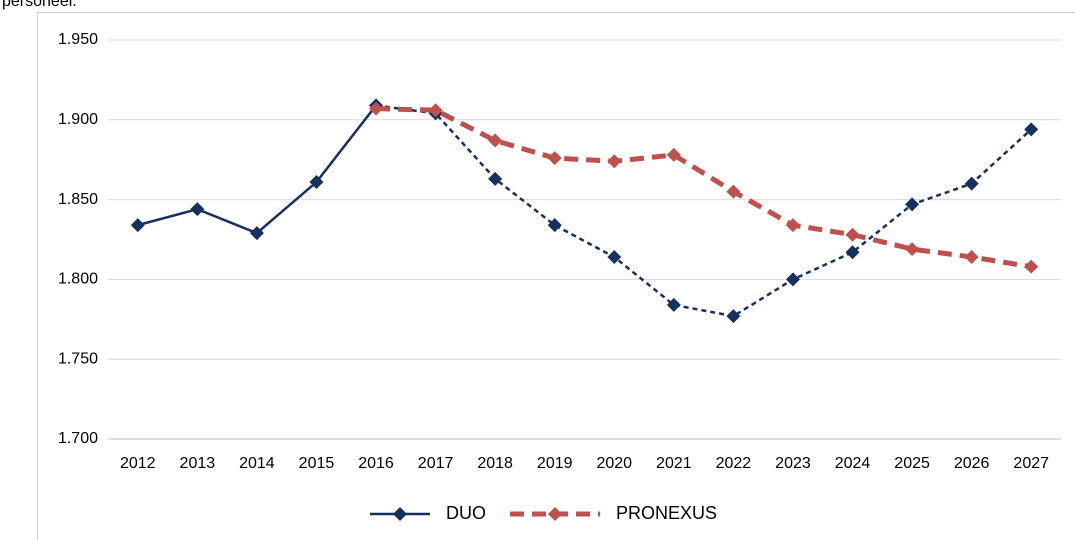  What do you see at coordinates (972, 463) in the screenshot?
I see `x-tick-label: 2026` at bounding box center [972, 463].